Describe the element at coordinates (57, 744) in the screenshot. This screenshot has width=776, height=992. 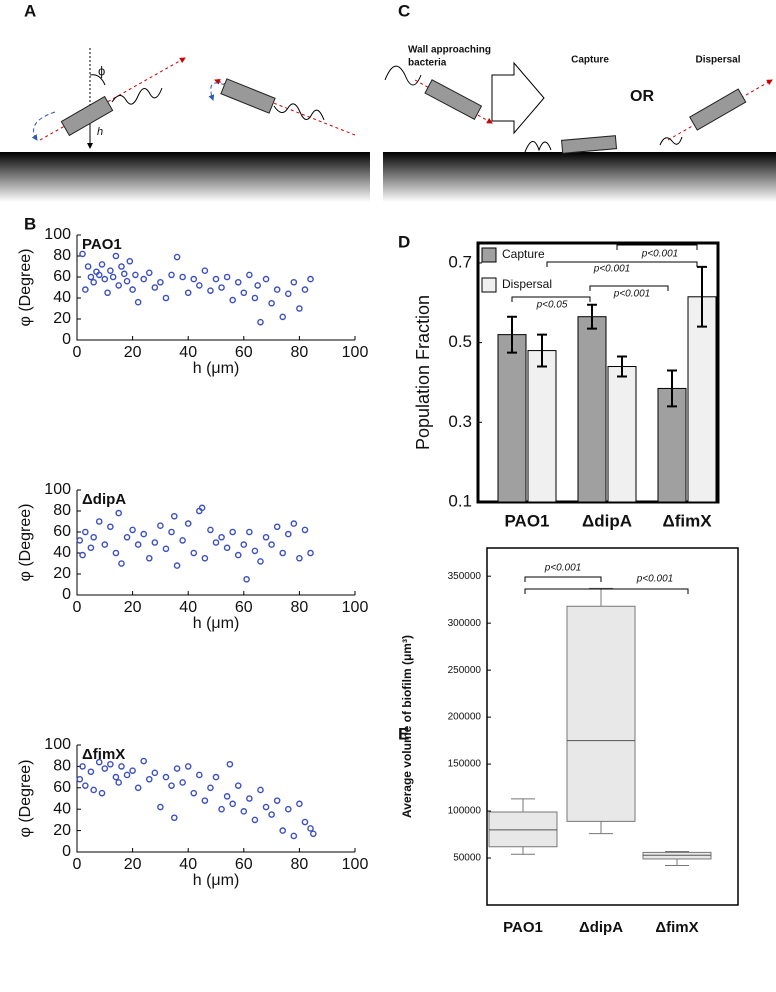
I see `y-tick-label: 100` at that location.